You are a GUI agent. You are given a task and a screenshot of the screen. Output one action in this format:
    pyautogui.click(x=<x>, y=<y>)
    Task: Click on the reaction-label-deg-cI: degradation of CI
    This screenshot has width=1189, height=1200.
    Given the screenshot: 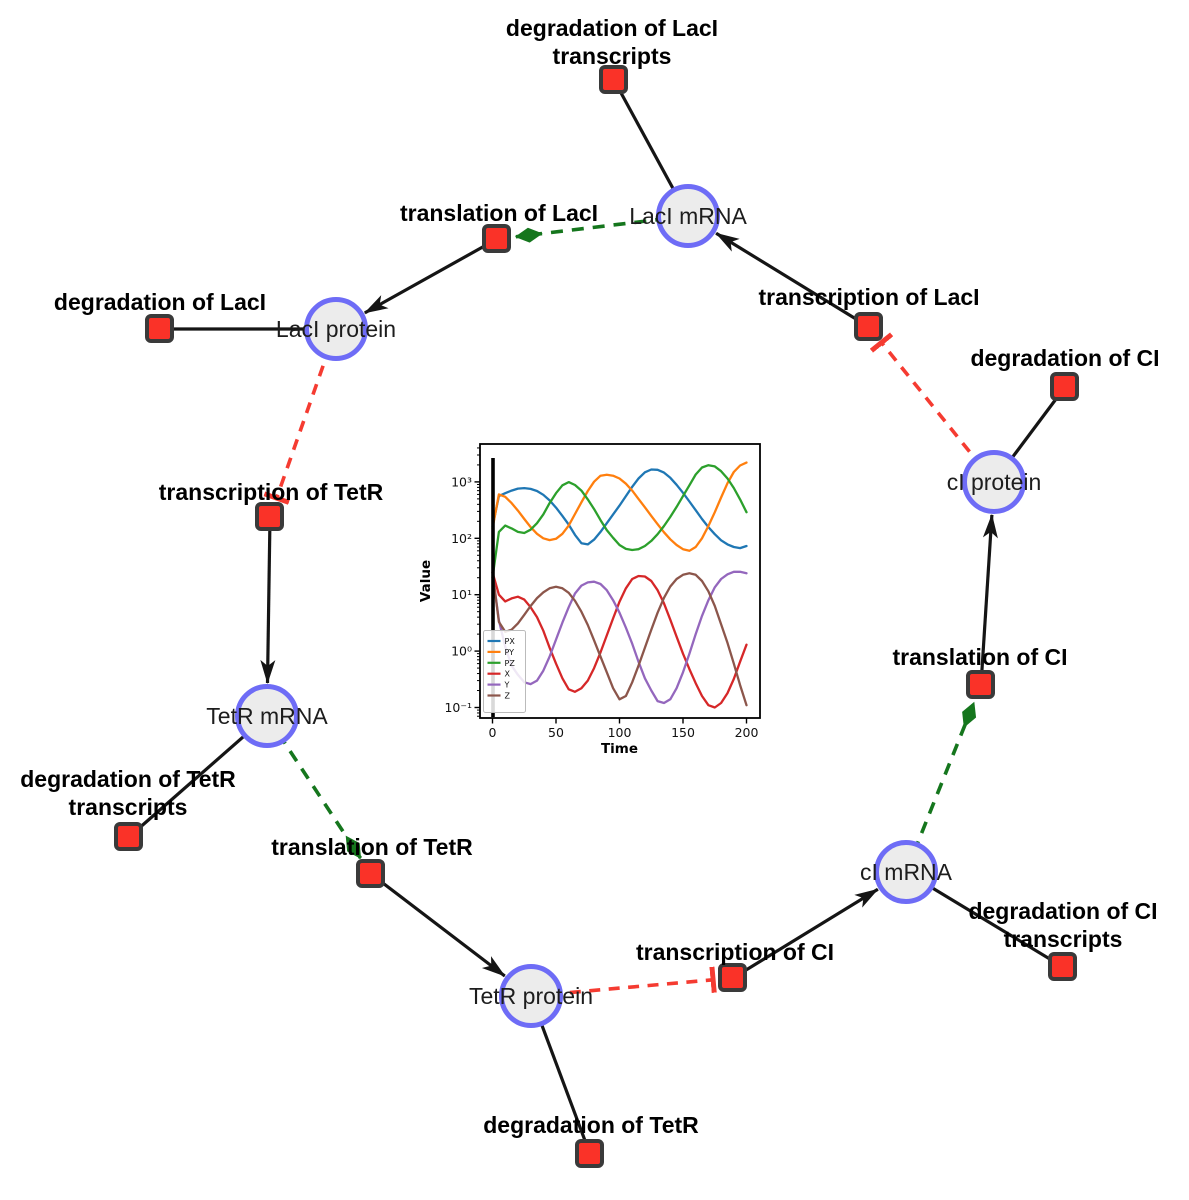 What is the action you would take?
    pyautogui.click(x=1064, y=358)
    